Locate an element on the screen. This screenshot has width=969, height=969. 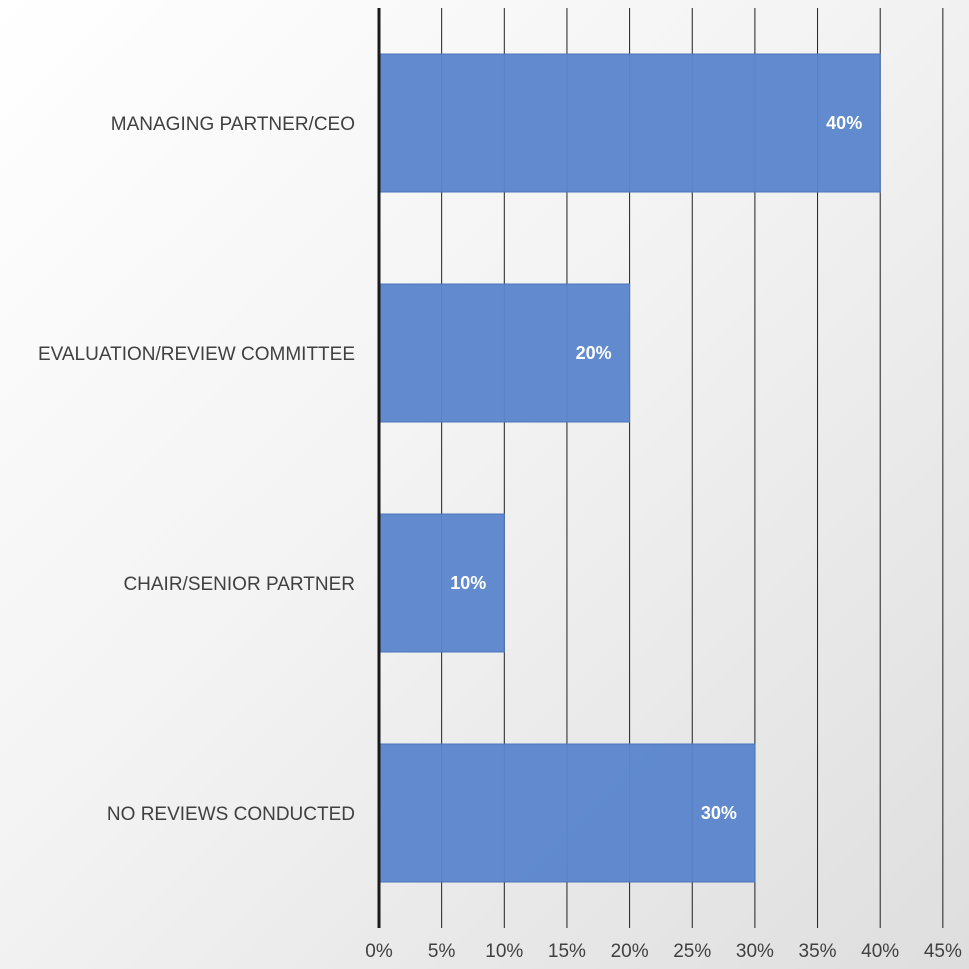
data-label: 30% is located at coordinates (719, 813).